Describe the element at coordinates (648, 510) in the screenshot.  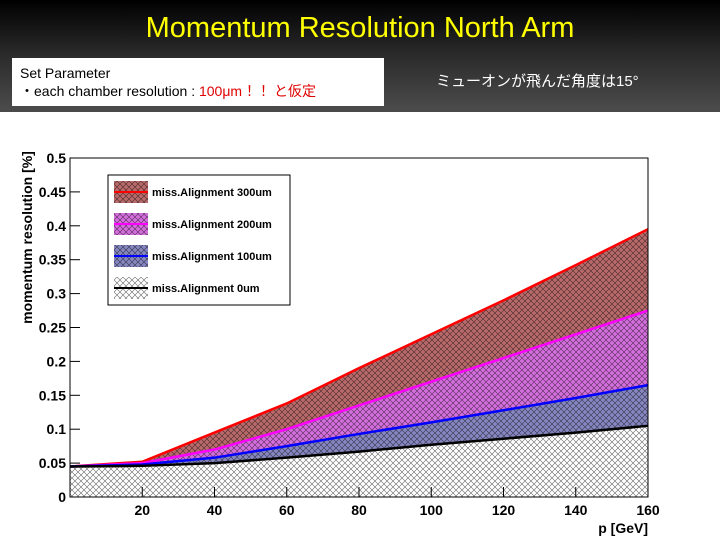
I see `x-tick-label: 160` at that location.